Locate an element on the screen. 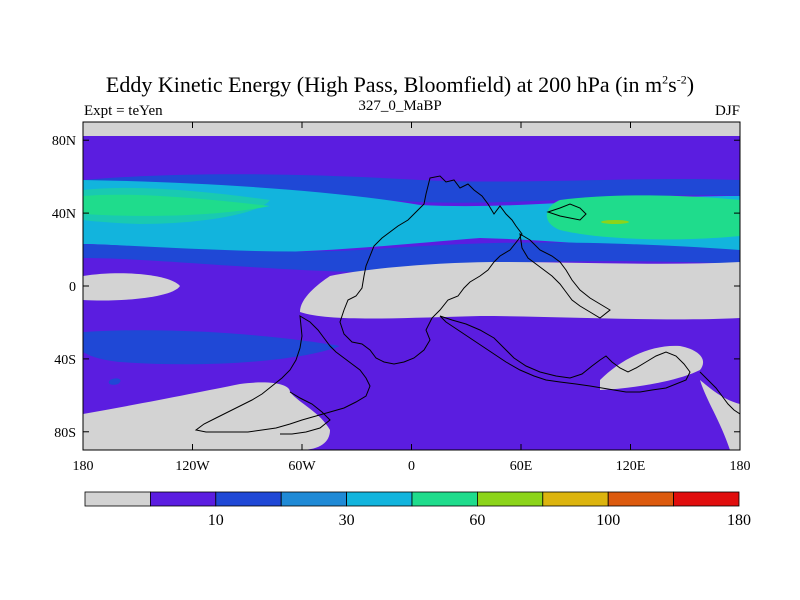 The image size is (800, 600). gray-antarctic-west is located at coordinates (206, 416).